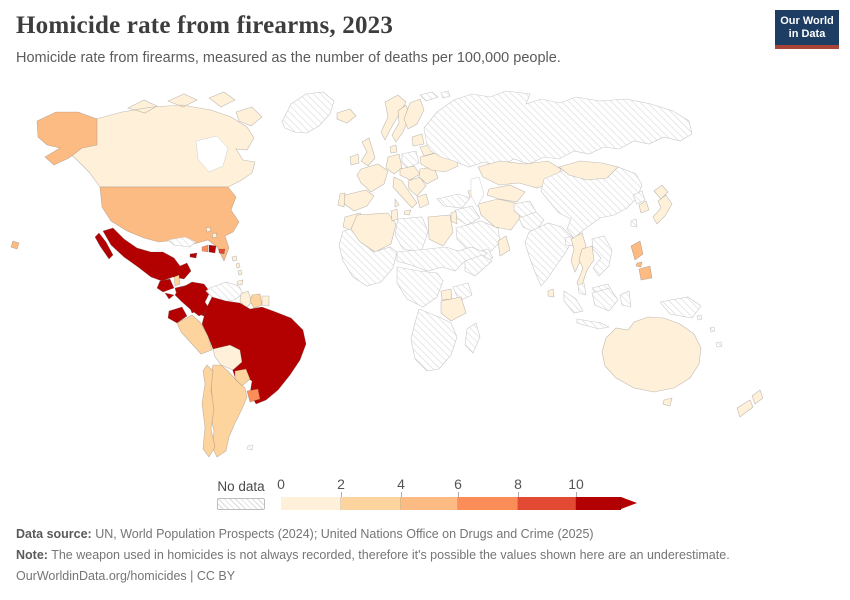 The height and width of the screenshot is (600, 850). I want to click on map-region-uk, so click(368, 152).